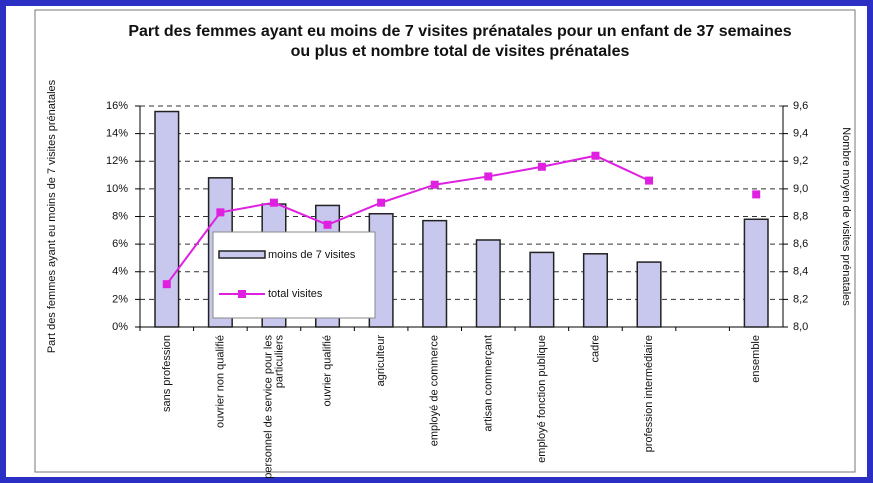 This screenshot has width=873, height=483. What do you see at coordinates (756, 359) in the screenshot?
I see `x-tick-label: ensemble` at bounding box center [756, 359].